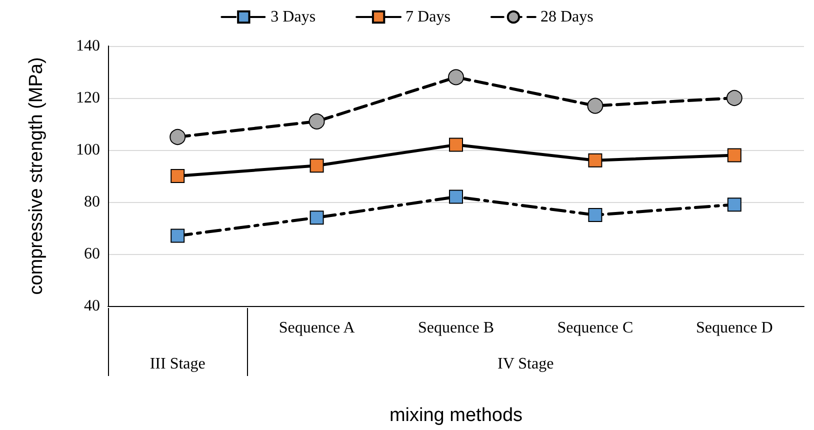 Image resolution: width=814 pixels, height=430 pixels. I want to click on x-tick-label: Sequence B, so click(456, 328).